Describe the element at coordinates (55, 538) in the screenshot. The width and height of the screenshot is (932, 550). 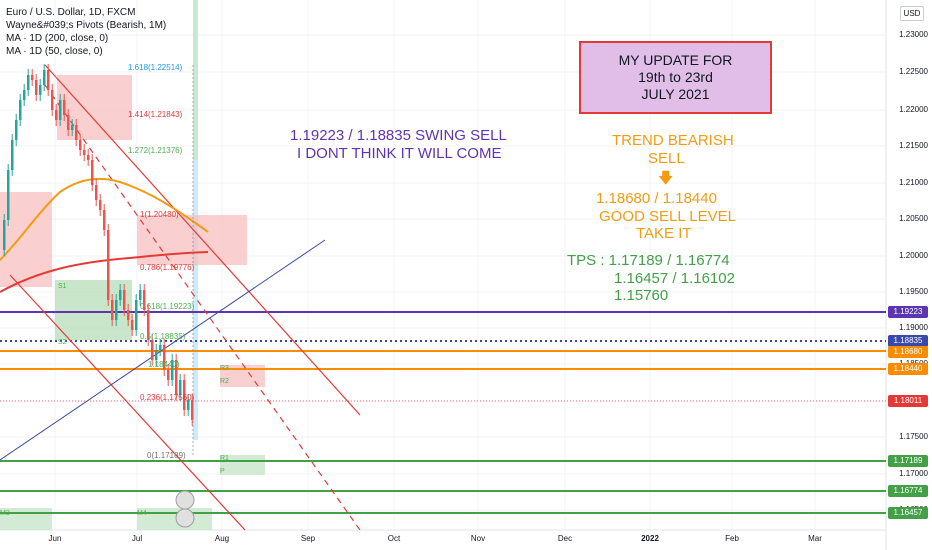
I see `time-axis-label: Jun` at that location.